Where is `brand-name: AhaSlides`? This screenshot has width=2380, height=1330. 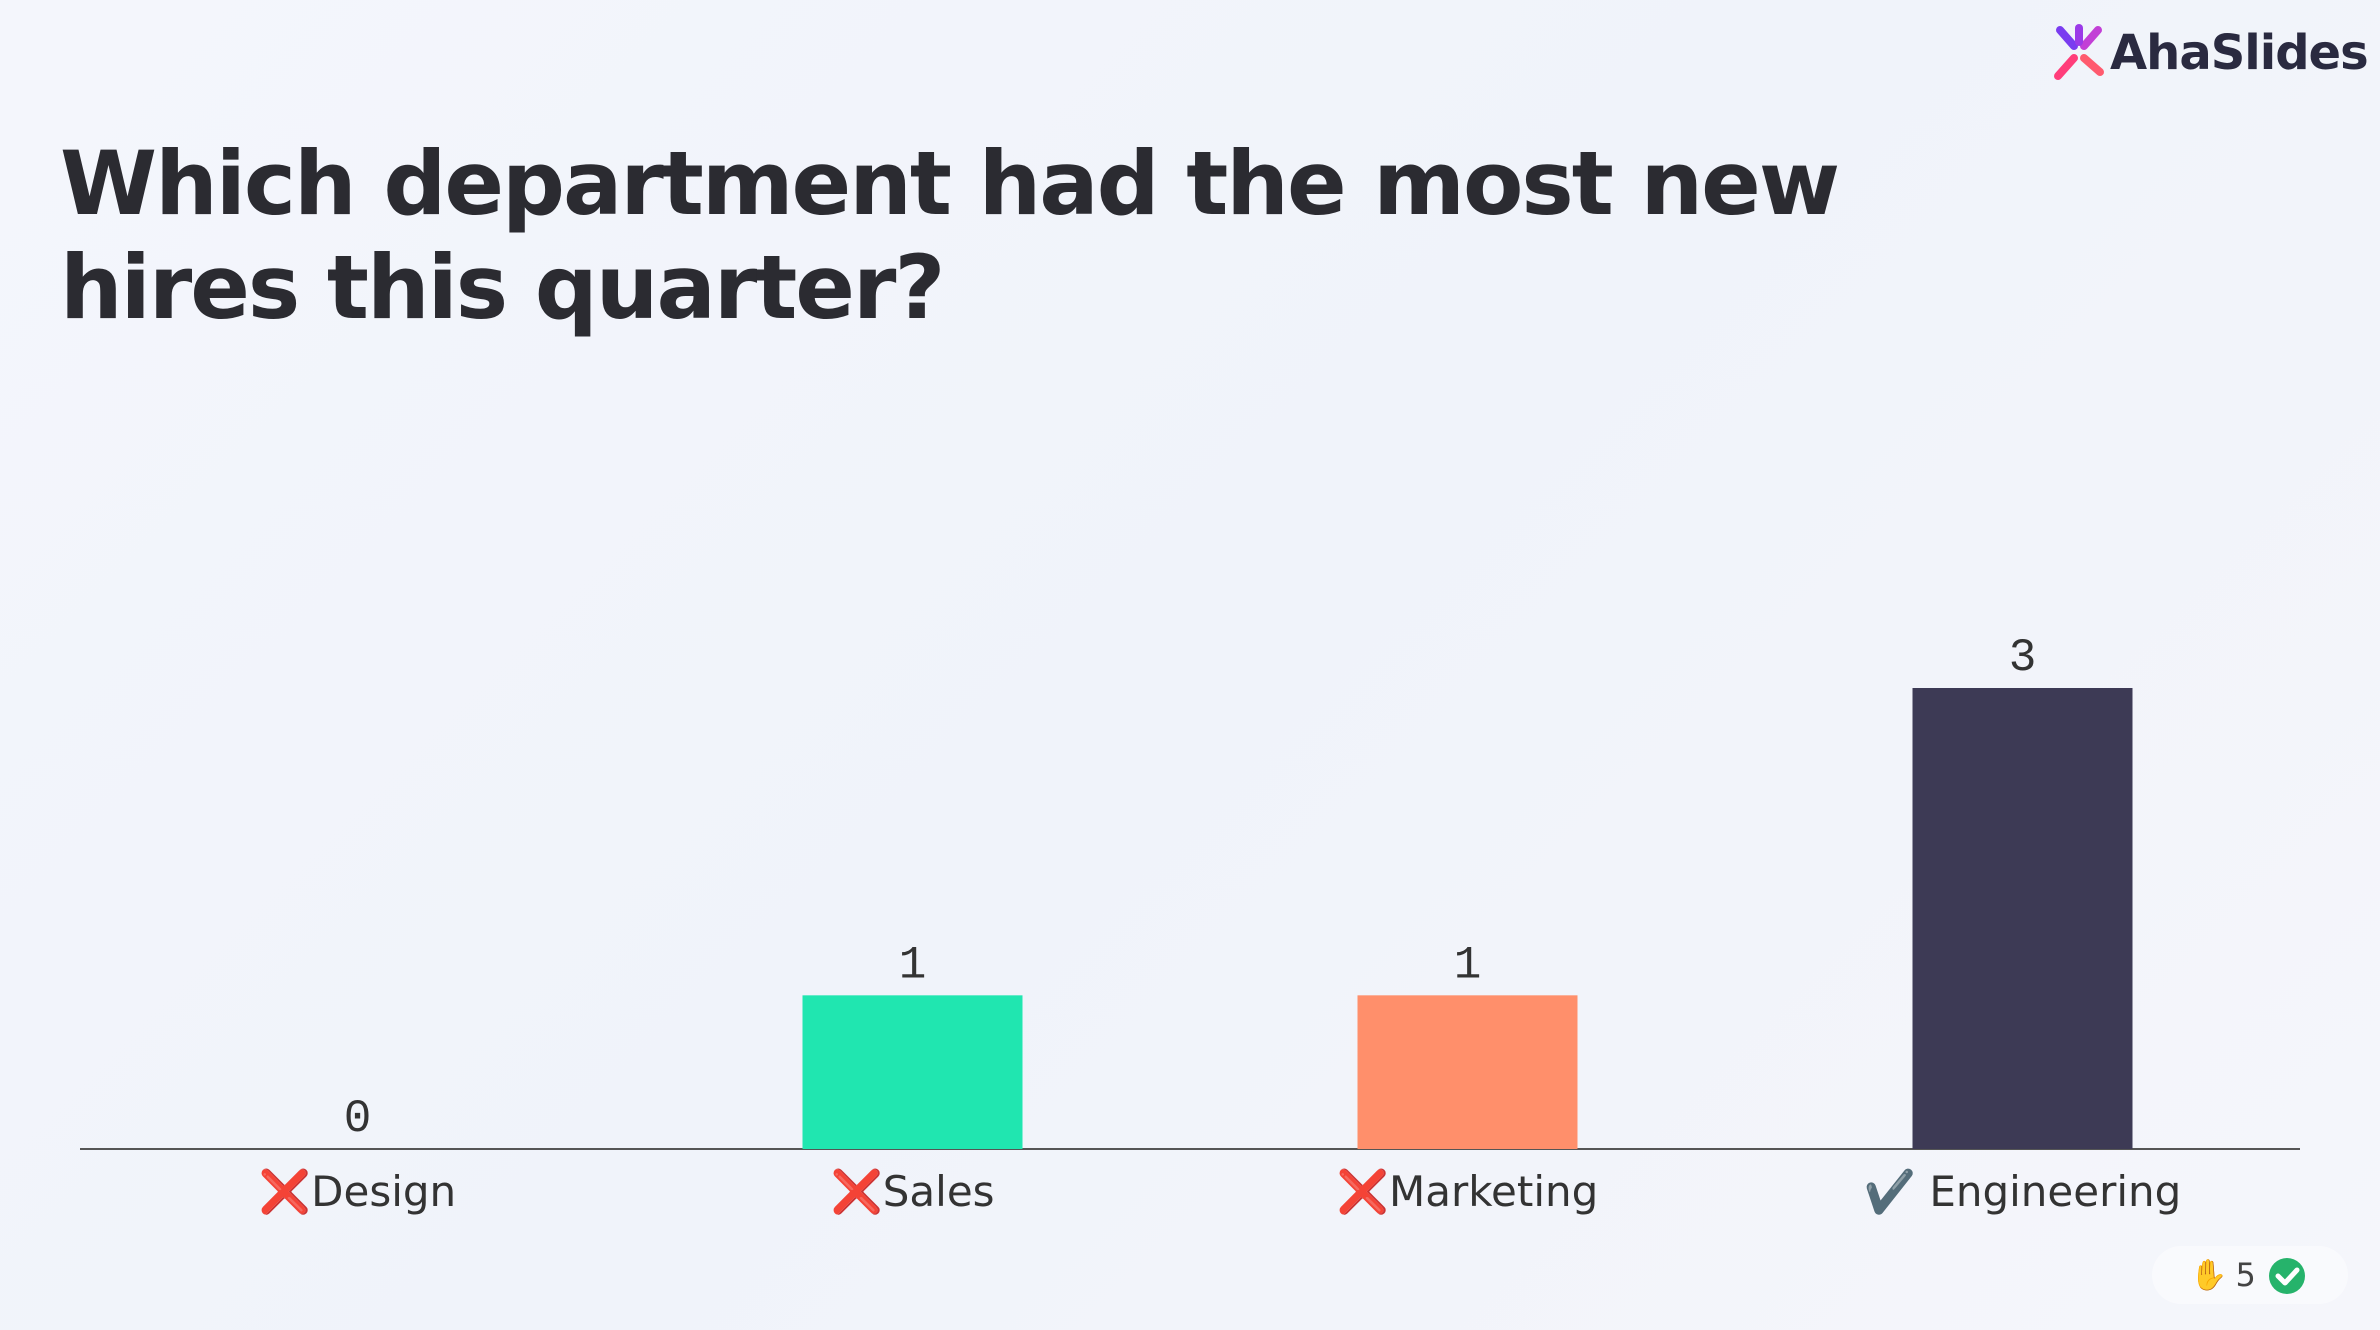
brand-name: AhaSlides is located at coordinates (2239, 53).